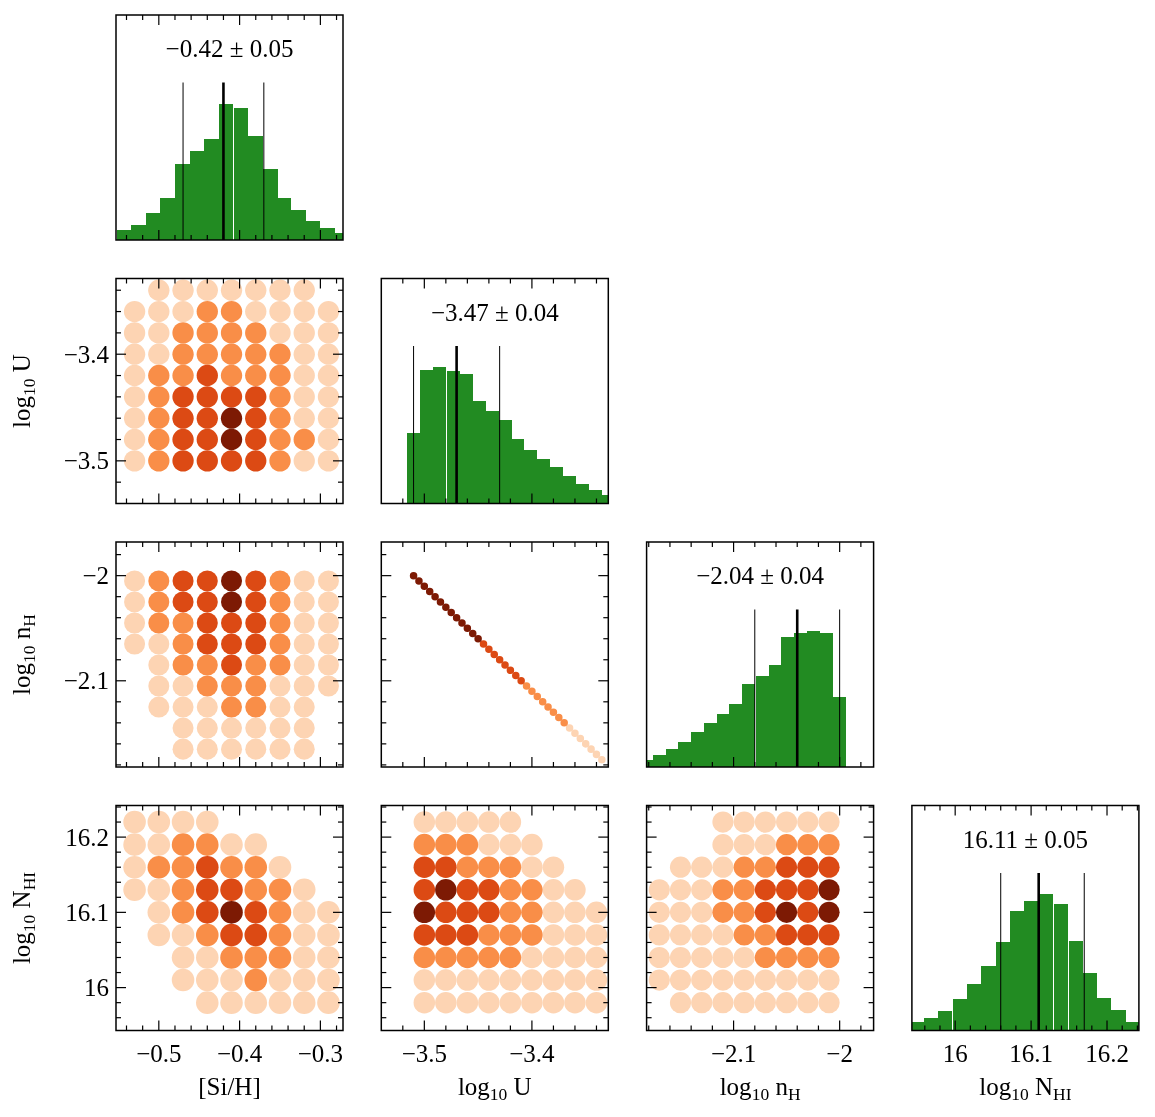 This screenshot has height=1117, width=1155. What do you see at coordinates (1025, 839) in the screenshot?
I see `chart-title: 16.11 ± 0.05` at bounding box center [1025, 839].